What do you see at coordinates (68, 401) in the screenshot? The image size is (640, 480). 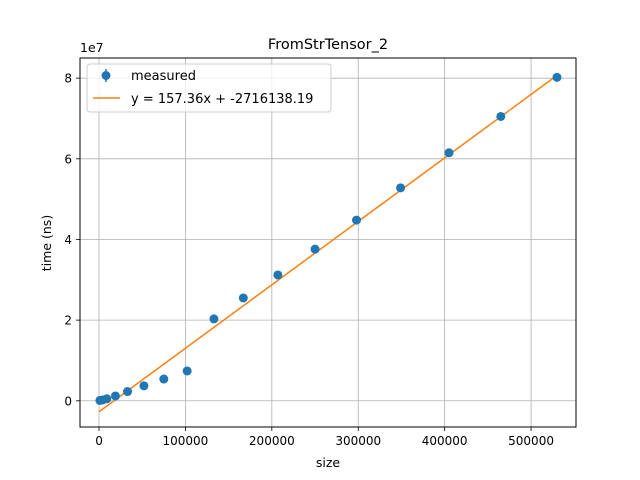 I see `y-tick-label: 0` at bounding box center [68, 401].